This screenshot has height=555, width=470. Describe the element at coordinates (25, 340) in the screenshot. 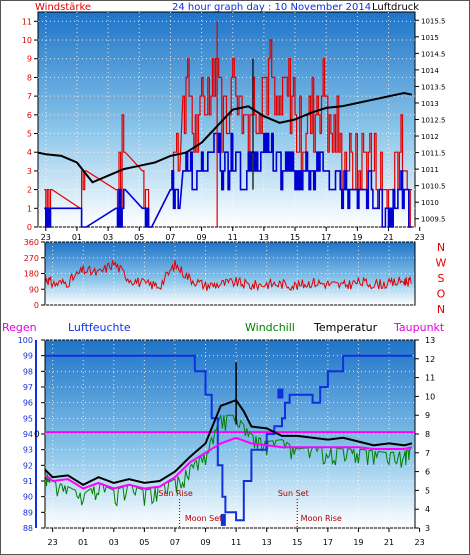

I see `panel3-ytick-label: 100` at that location.